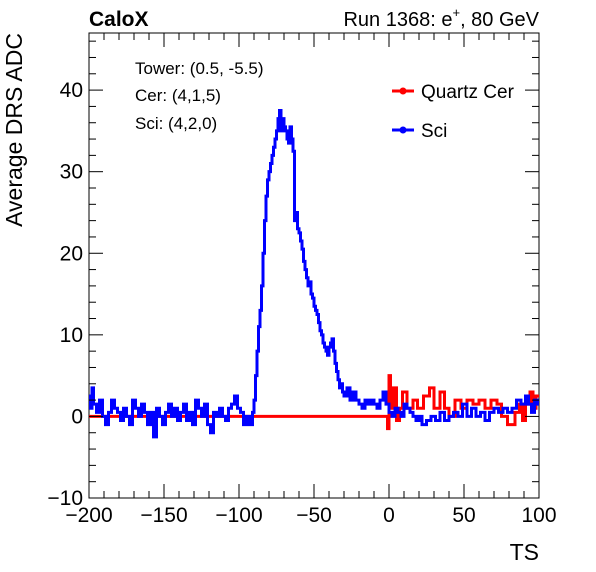  I want to click on run-info-text: Run 1368: e, so click(397, 20).